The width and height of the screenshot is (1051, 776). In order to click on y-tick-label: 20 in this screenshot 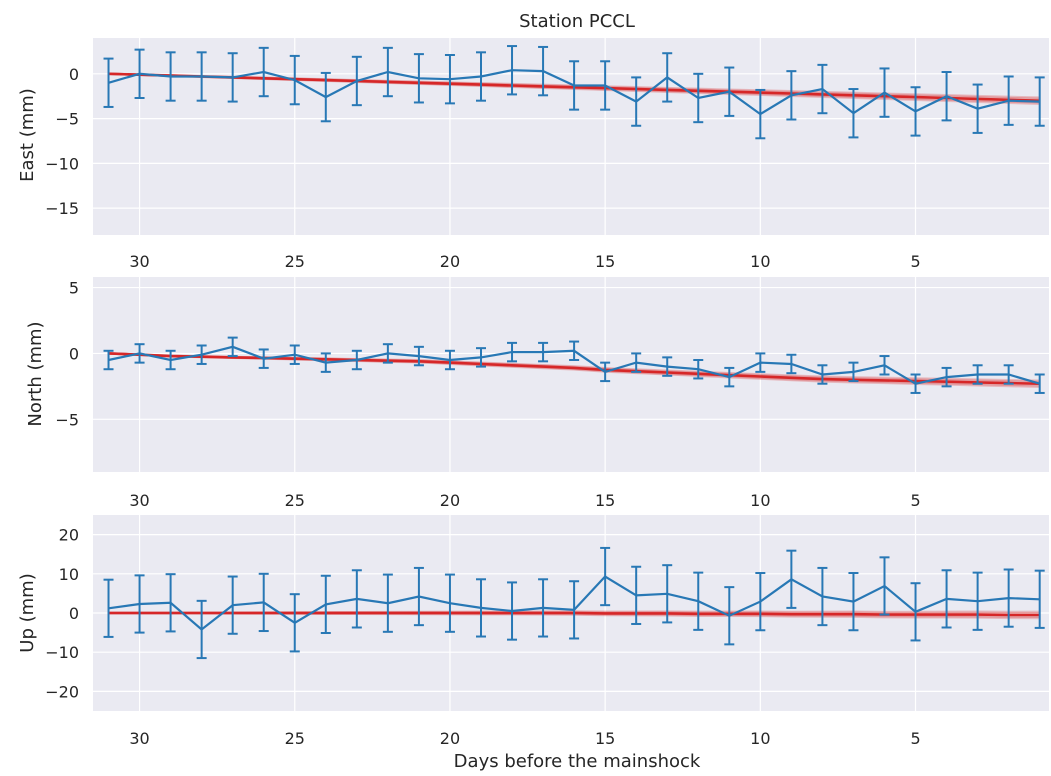, I will do `click(69, 535)`.